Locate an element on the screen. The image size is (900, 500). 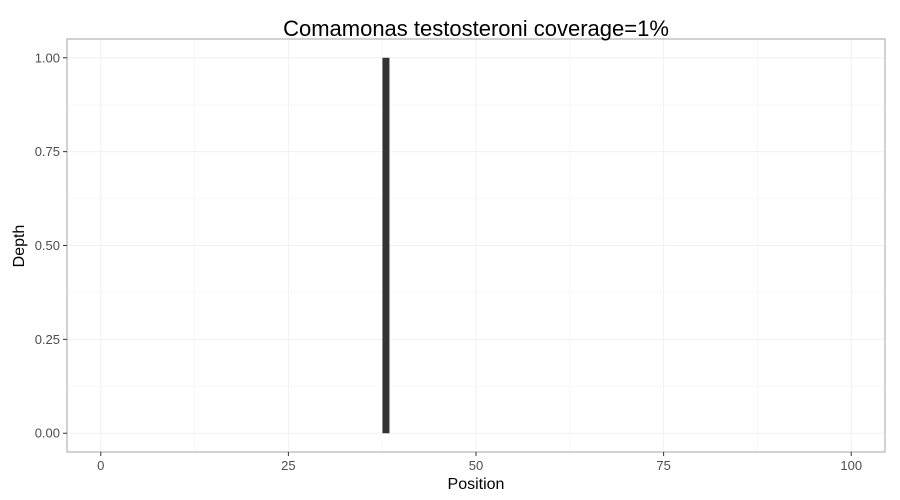
x-axis-title: Position is located at coordinates (476, 484).